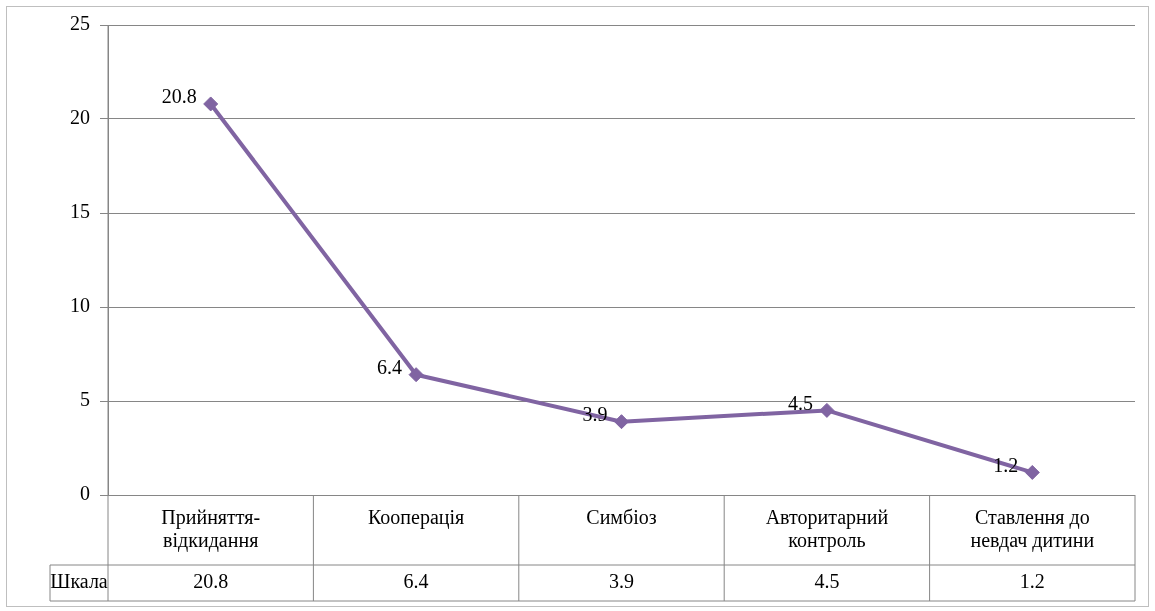 This screenshot has height=611, width=1155. Describe the element at coordinates (800, 402) in the screenshot. I see `data-label: 4.5` at that location.